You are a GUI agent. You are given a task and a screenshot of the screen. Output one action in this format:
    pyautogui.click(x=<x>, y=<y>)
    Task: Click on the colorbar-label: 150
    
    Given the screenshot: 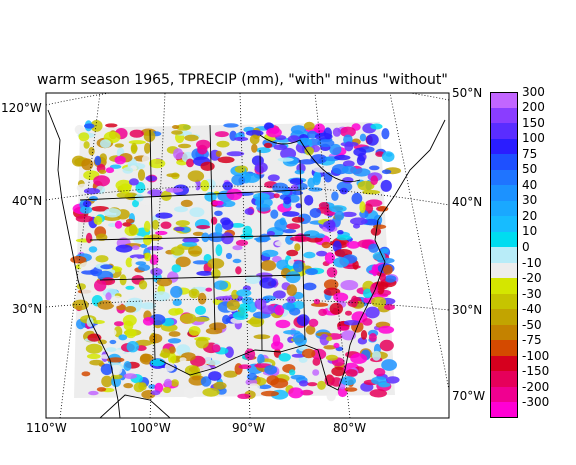 What is the action you would take?
    pyautogui.click(x=533, y=122)
    